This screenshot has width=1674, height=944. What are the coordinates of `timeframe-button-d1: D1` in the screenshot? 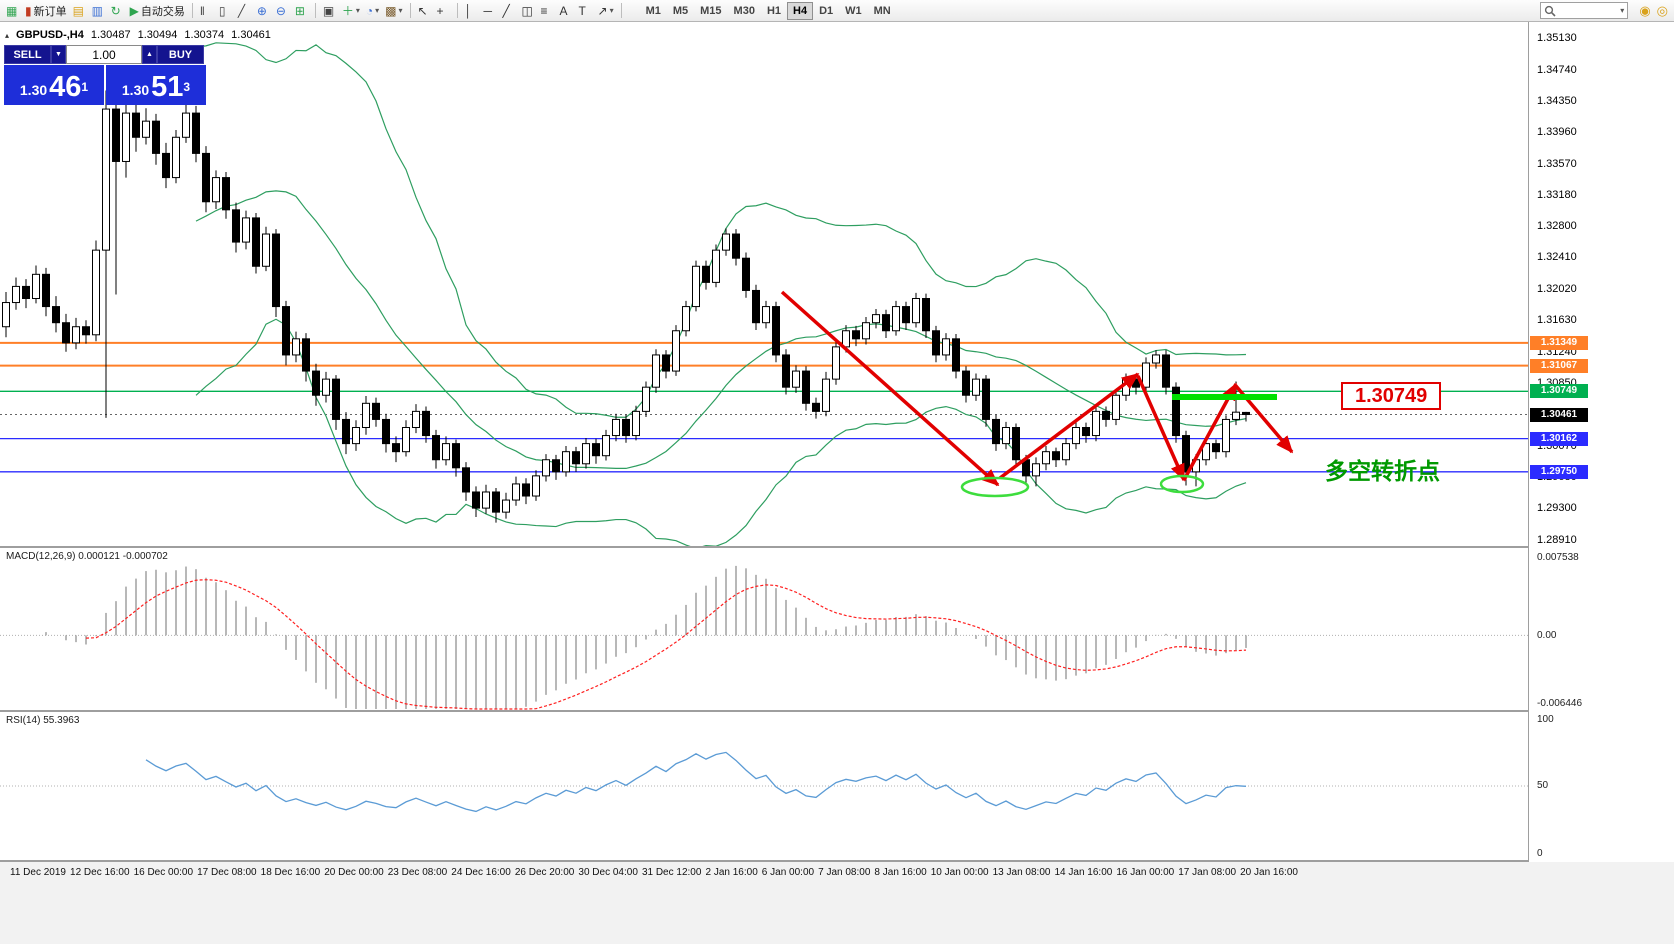 It's located at (826, 10).